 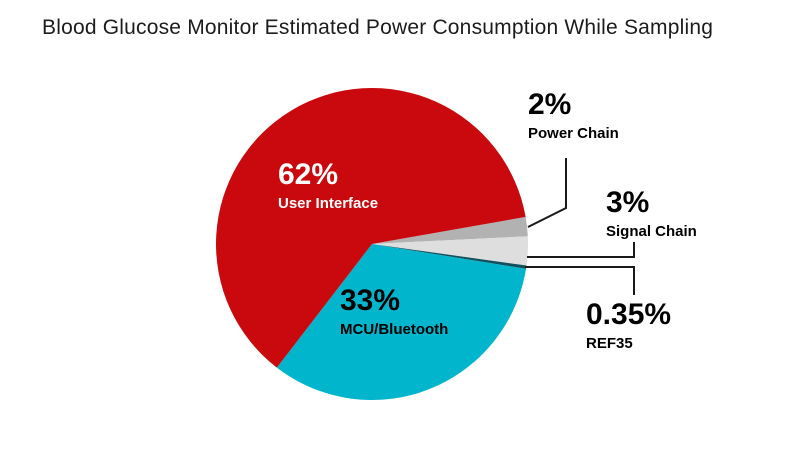 I want to click on label-ref35: 0.35% REF35, so click(x=628, y=325).